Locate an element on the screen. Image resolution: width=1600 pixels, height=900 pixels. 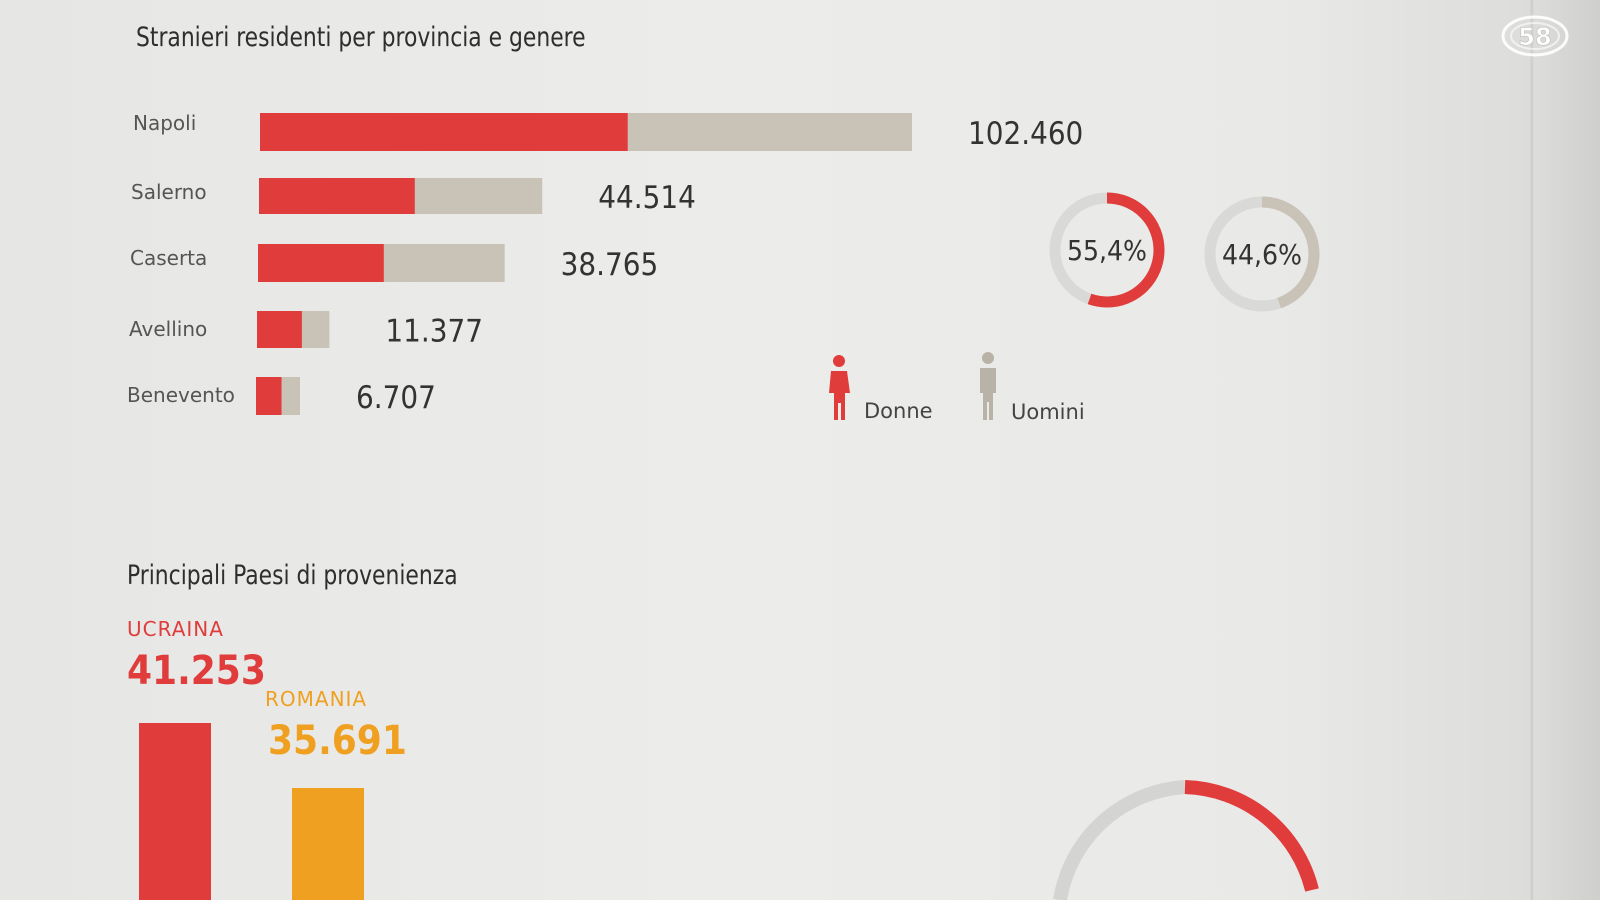
category-label-avellino: Avellino is located at coordinates (168, 329).